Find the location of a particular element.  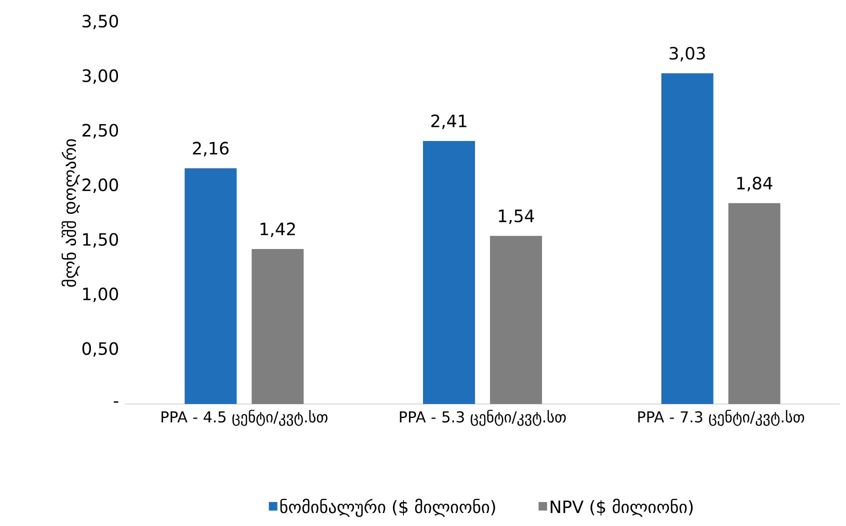

y-tick-label: 3,50 is located at coordinates (100, 22).